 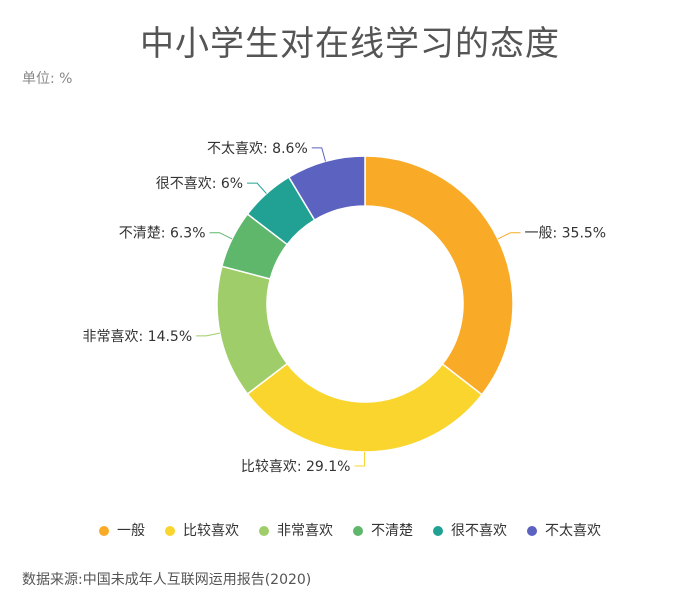 What do you see at coordinates (131, 531) in the screenshot?
I see `legend-label: 一般` at bounding box center [131, 531].